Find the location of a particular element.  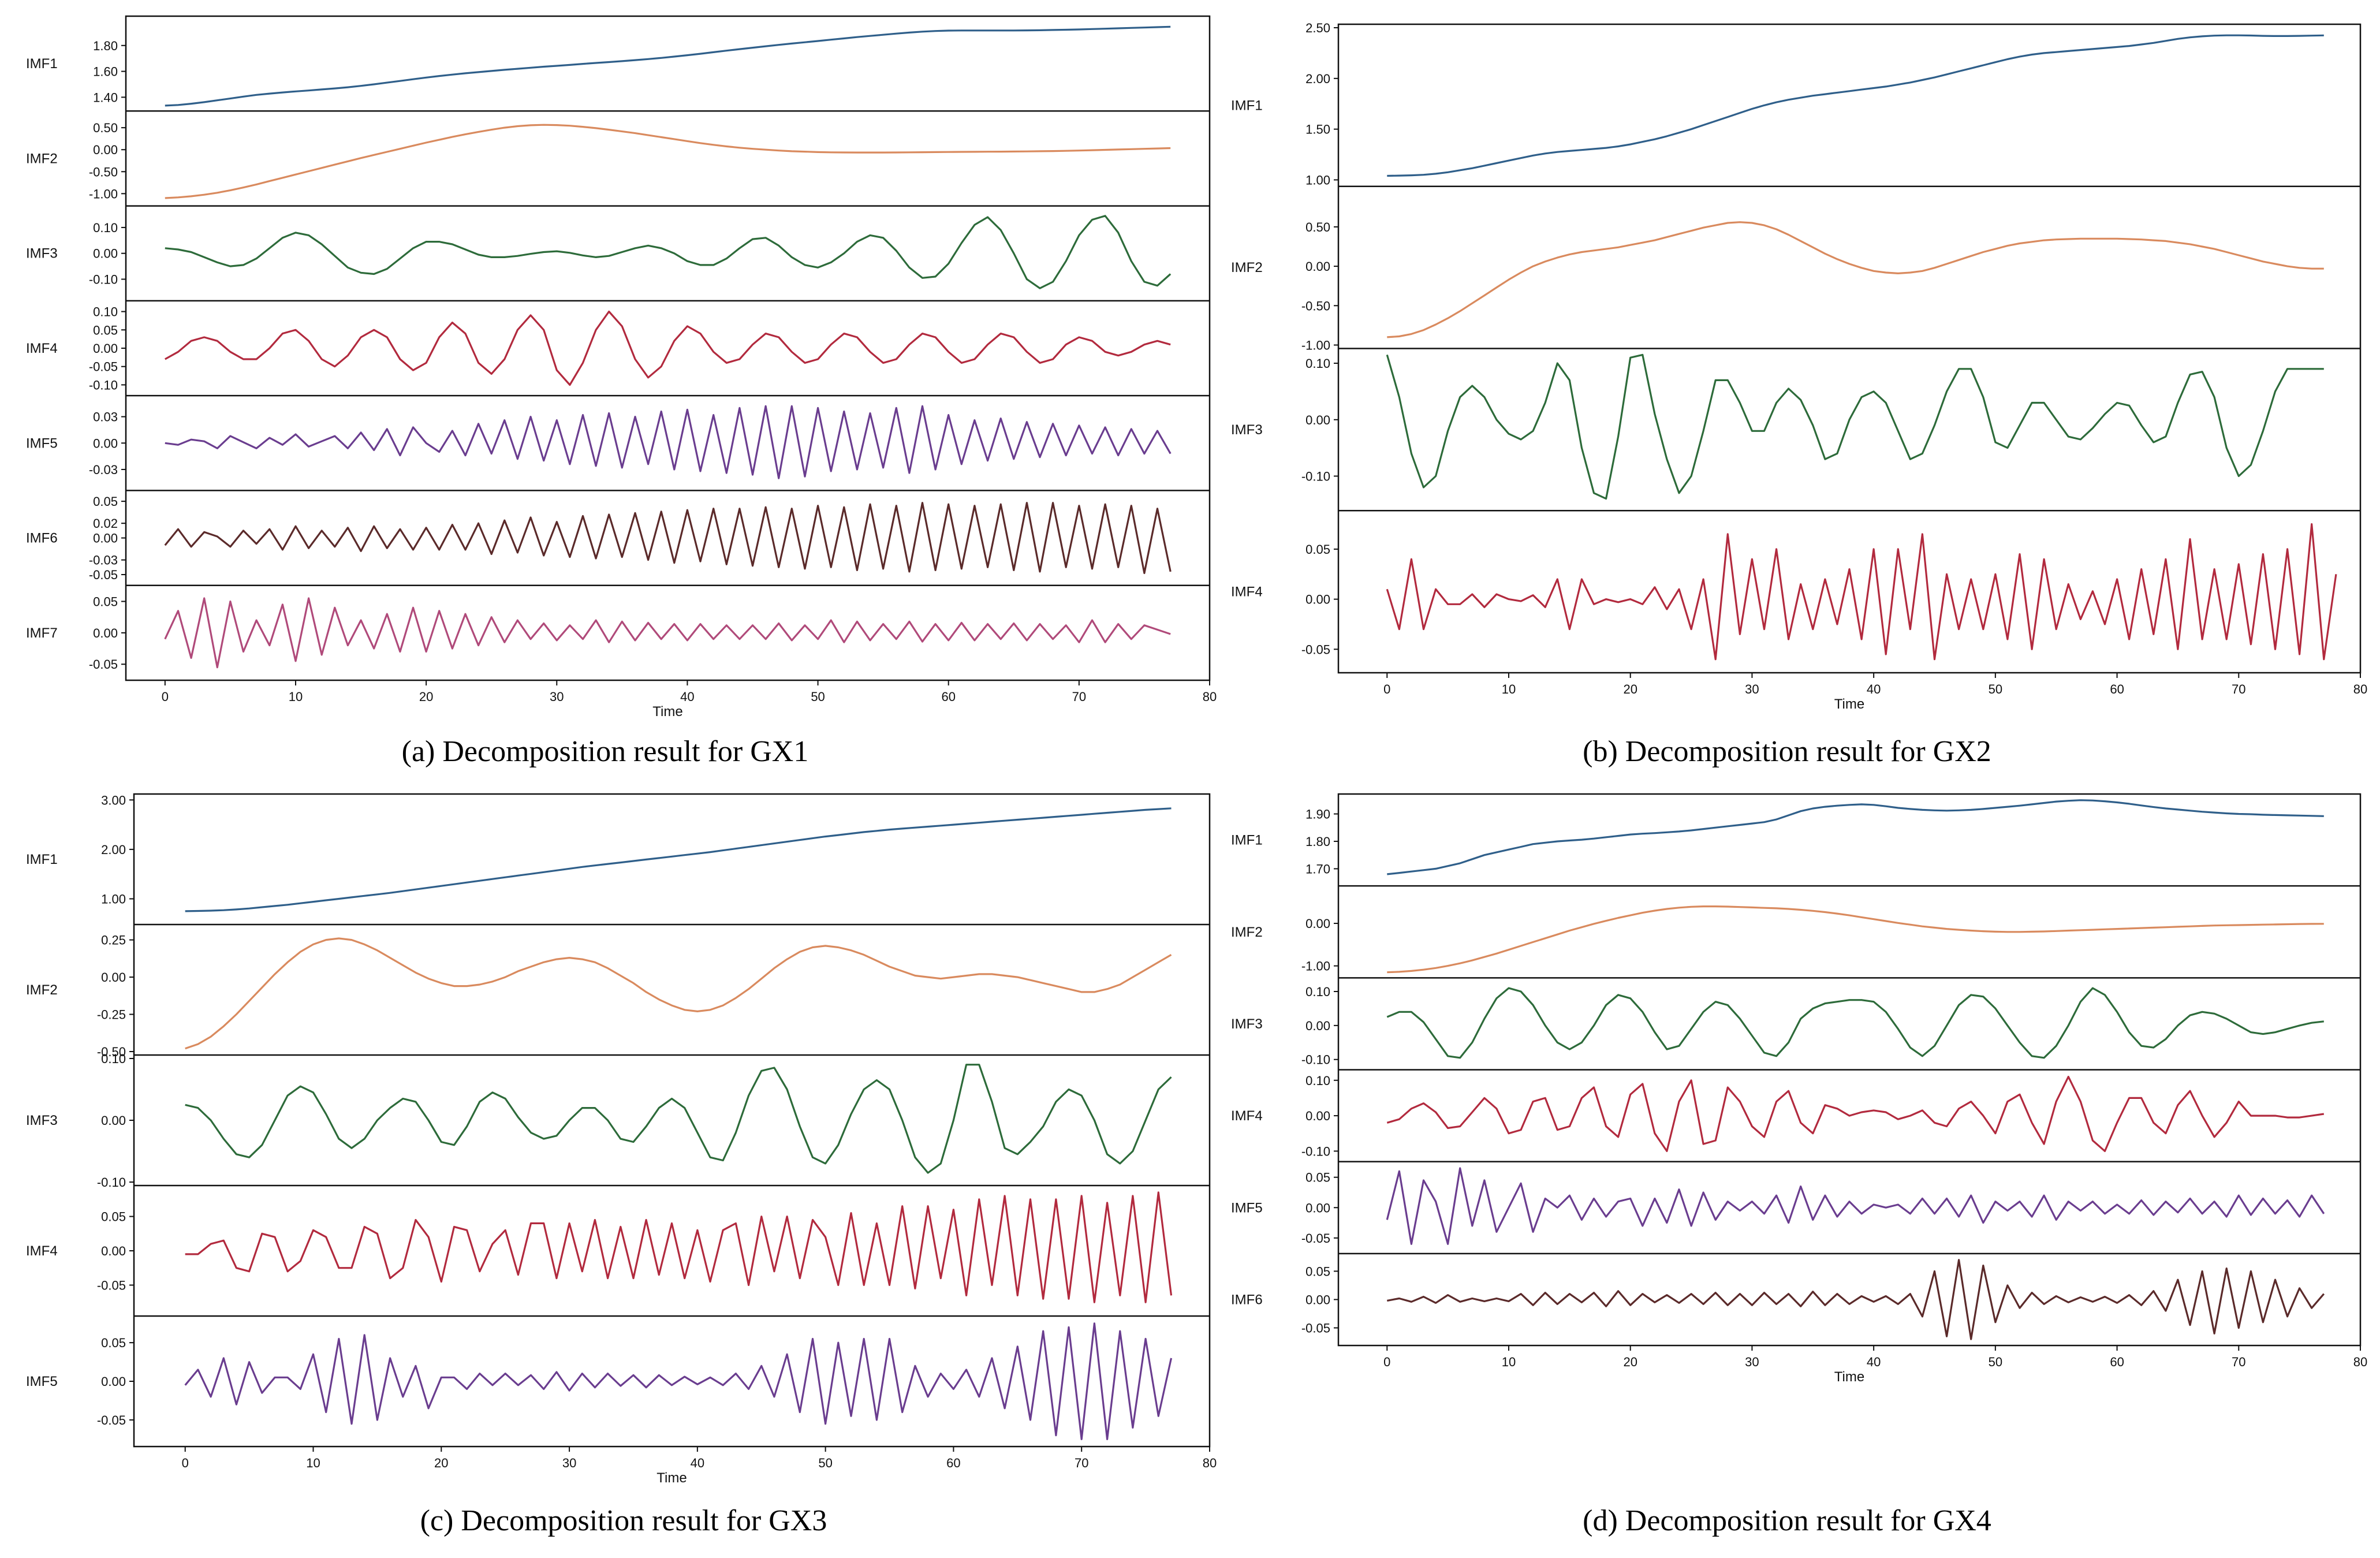

subplot-imf1: 1.40 1.60 1.80 IMF1 is located at coordinates (598, 66).